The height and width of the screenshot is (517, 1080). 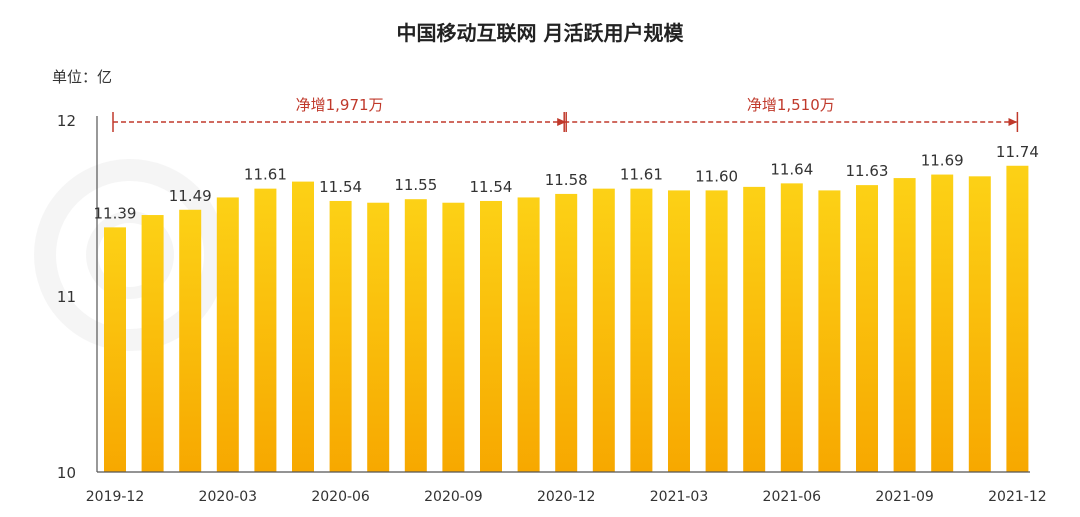 I want to click on annotation-label: 净增1,971万, so click(x=340, y=105).